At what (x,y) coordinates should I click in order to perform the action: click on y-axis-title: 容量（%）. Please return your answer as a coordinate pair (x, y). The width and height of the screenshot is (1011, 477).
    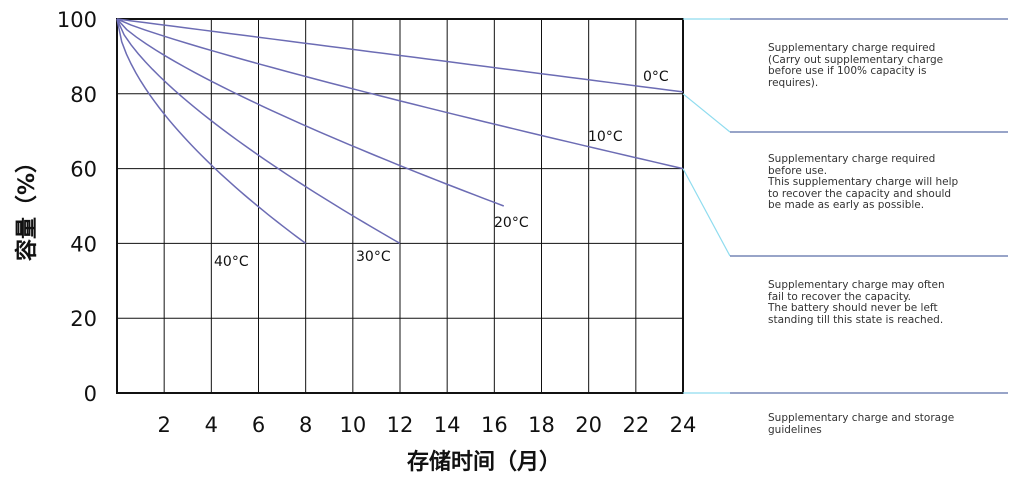
    Looking at the image, I should click on (27, 206).